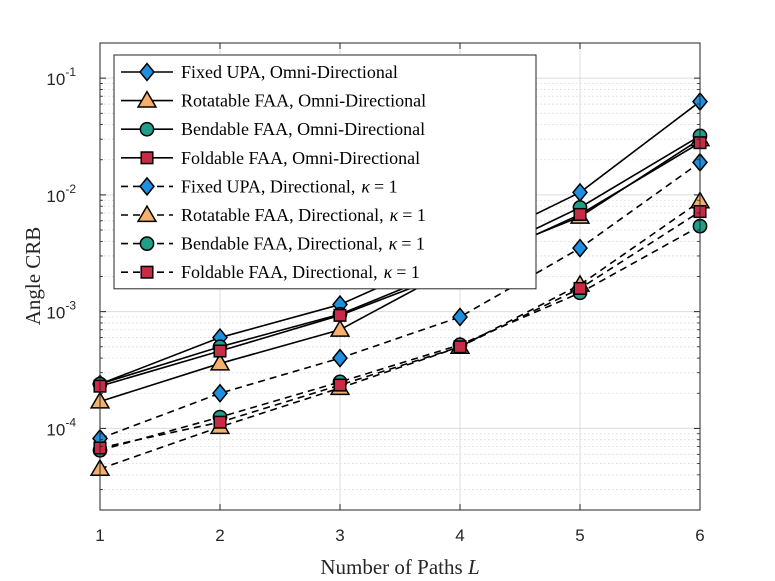 This screenshot has height=581, width=775. Describe the element at coordinates (460, 347) in the screenshot. I see `data-point-s7-x4` at that location.